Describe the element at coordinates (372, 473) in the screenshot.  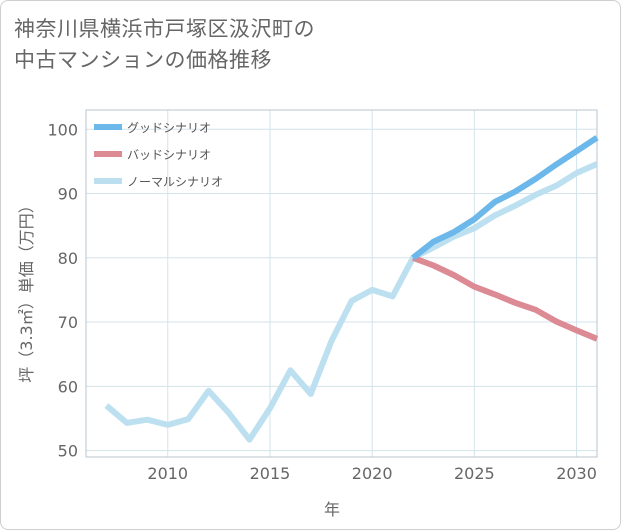
I see `x-tick-label-2020: 2020` at that location.